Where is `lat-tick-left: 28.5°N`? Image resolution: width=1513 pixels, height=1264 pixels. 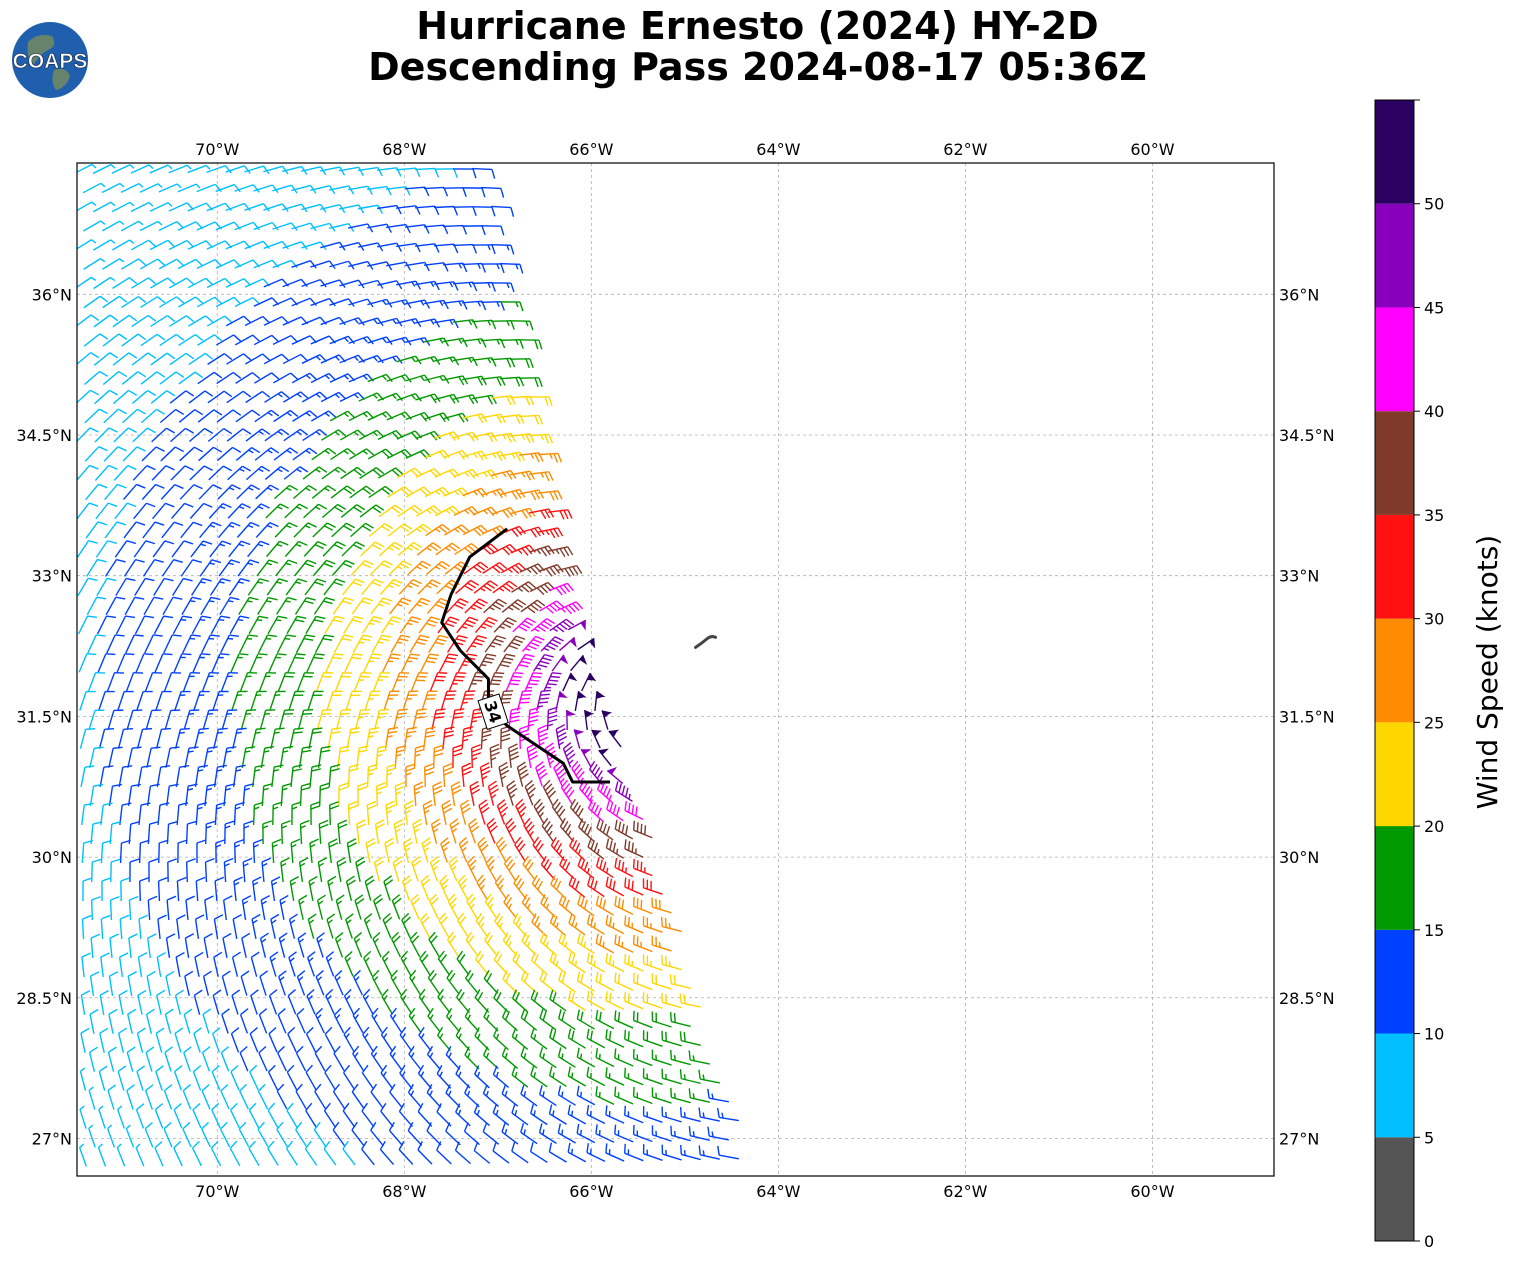
lat-tick-left: 28.5°N is located at coordinates (44, 998).